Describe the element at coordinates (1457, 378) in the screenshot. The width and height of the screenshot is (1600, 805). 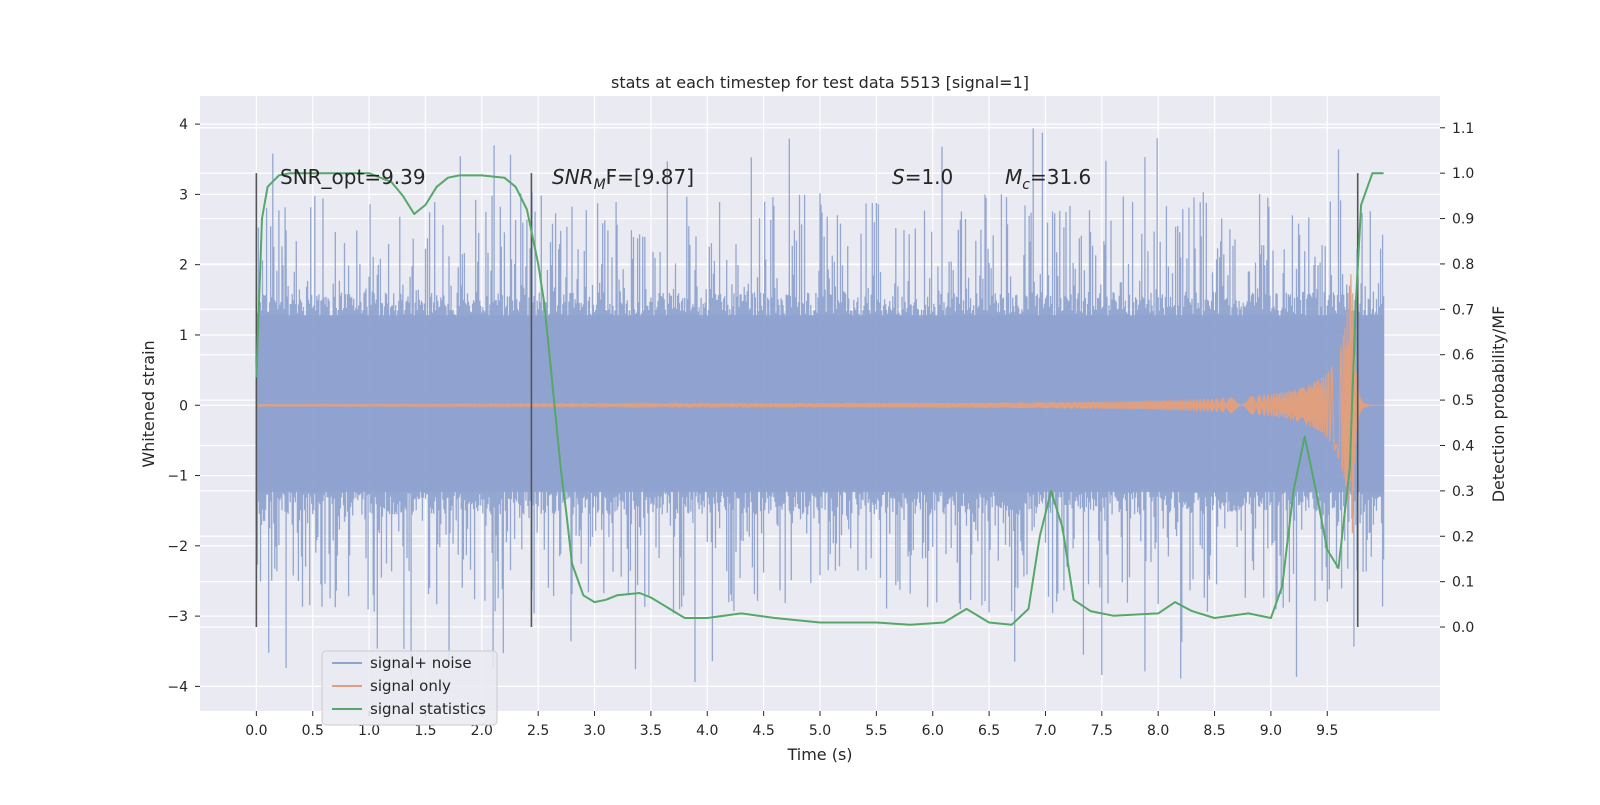
I see `y2-axis-ticks: 1.1 1.0 0.9 0.8 0.7 0.6 0.5 0.4 0.3 0.2 0.1 0.0` at that location.